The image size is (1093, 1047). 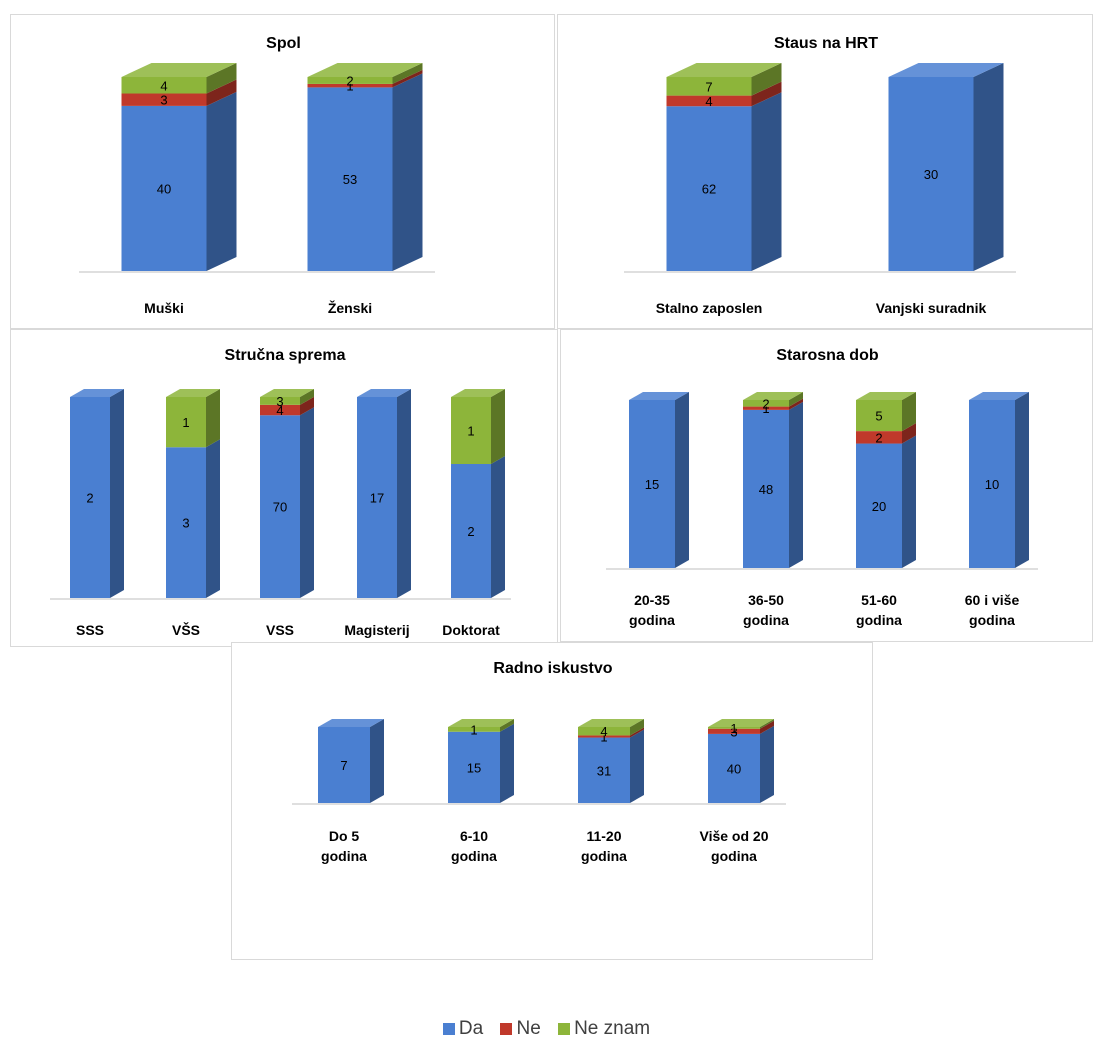 What do you see at coordinates (221, 181) in the screenshot?
I see `spol-bar-muski-da-side` at bounding box center [221, 181].